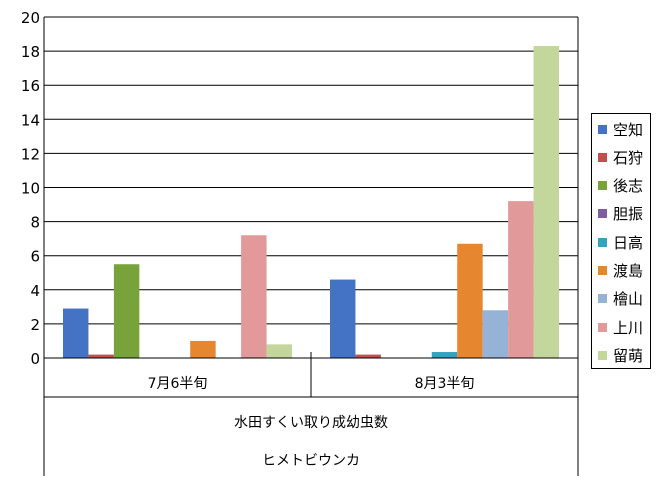 The height and width of the screenshot is (481, 658). I want to click on legend-label: 後志, so click(628, 186).